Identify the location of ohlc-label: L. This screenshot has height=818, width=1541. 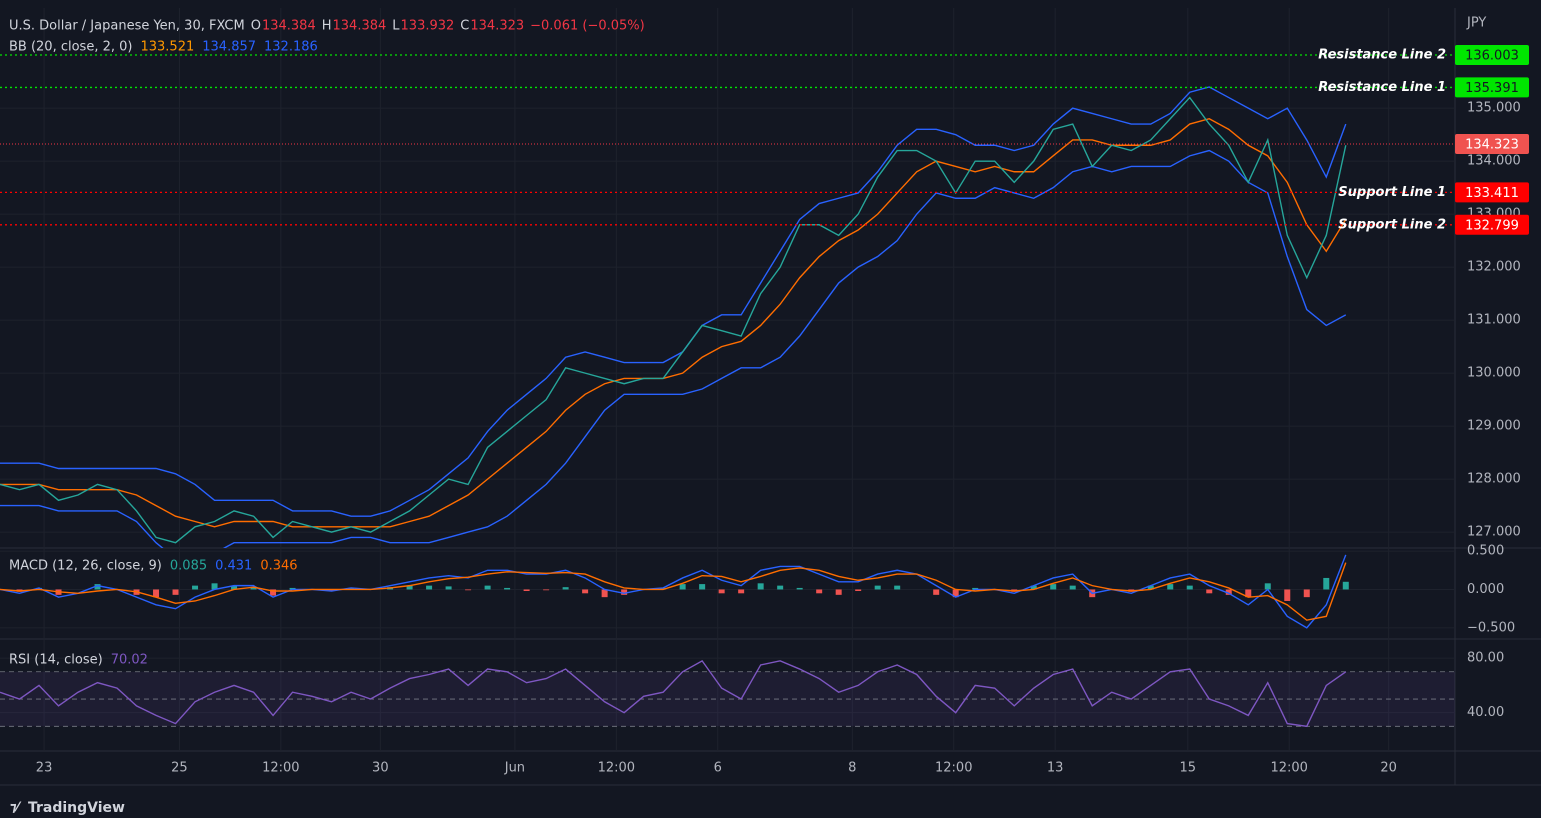
(396, 26).